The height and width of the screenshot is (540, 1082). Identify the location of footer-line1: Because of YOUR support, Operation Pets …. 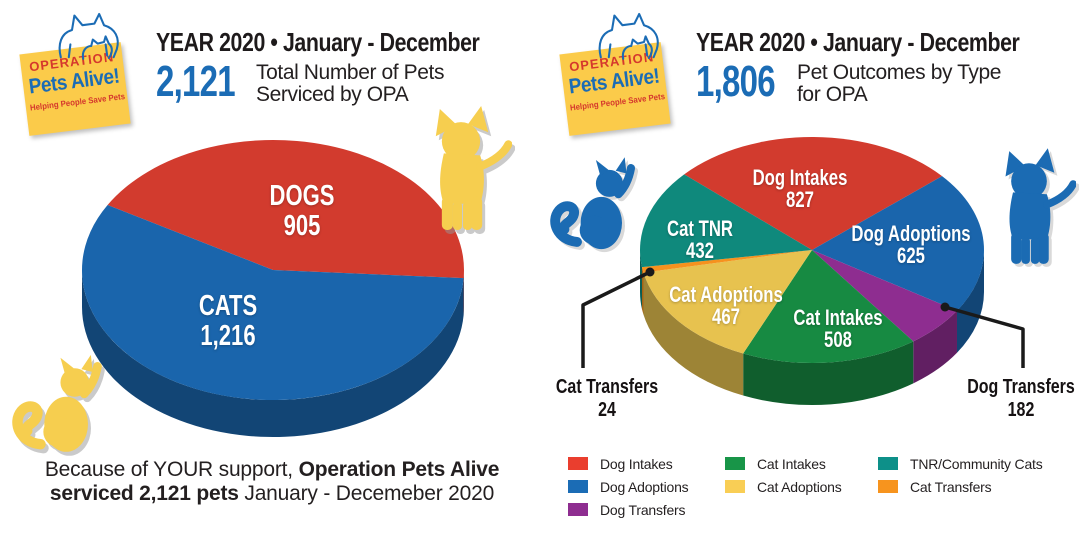
(272, 470).